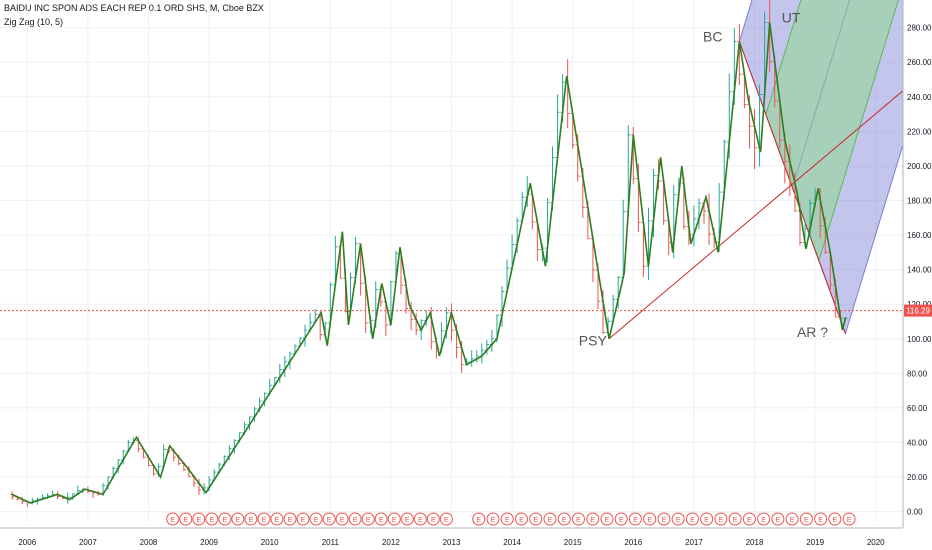 Image resolution: width=932 pixels, height=550 pixels. Describe the element at coordinates (391, 542) in the screenshot. I see `x-tick-label: 2012` at that location.